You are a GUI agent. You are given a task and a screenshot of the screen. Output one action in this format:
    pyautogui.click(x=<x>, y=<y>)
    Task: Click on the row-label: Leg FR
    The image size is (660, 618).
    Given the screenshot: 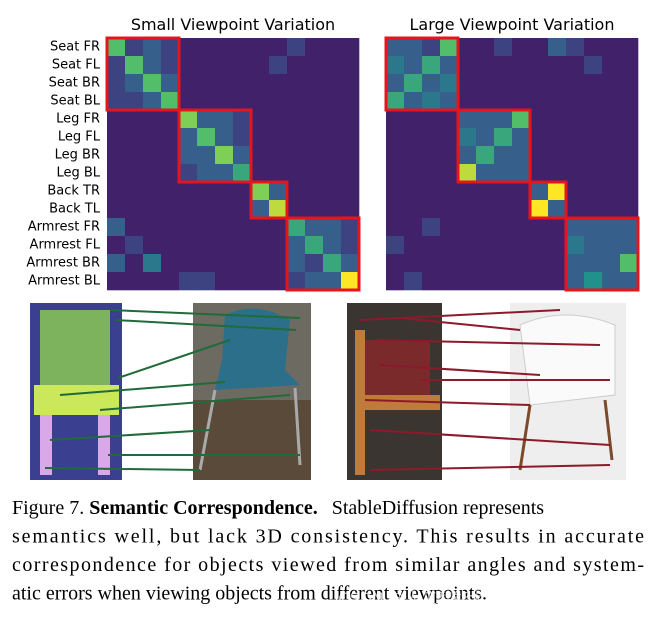 What is the action you would take?
    pyautogui.click(x=78, y=119)
    